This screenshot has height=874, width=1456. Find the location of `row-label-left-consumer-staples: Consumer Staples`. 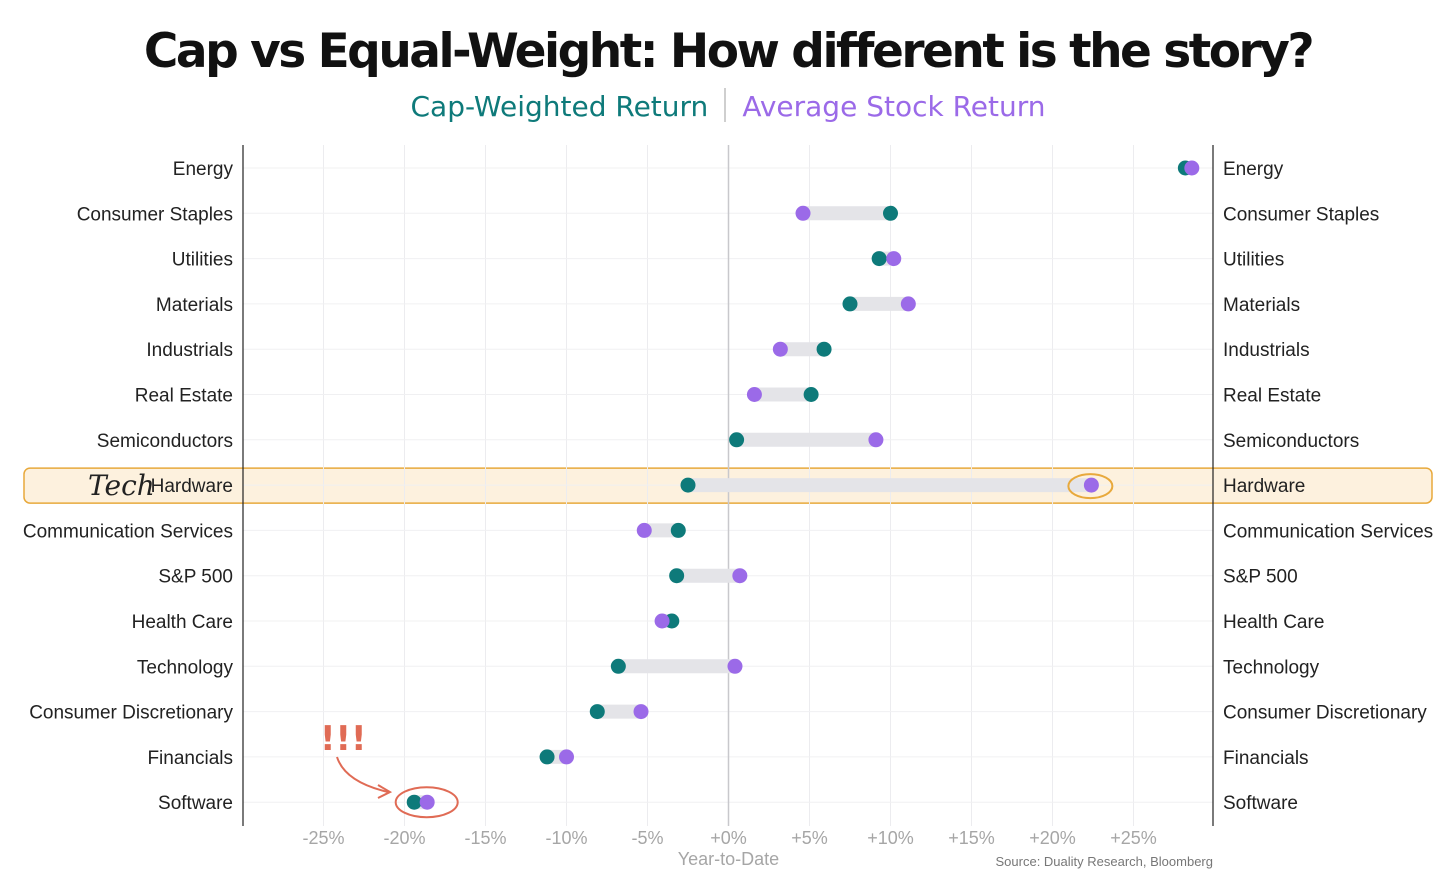

row-label-left-consumer-staples: Consumer Staples is located at coordinates (155, 214).